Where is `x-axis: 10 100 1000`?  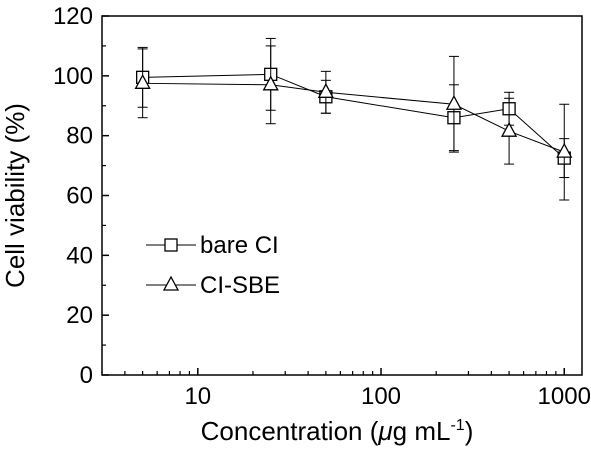 x-axis: 10 100 1000 is located at coordinates (346, 389).